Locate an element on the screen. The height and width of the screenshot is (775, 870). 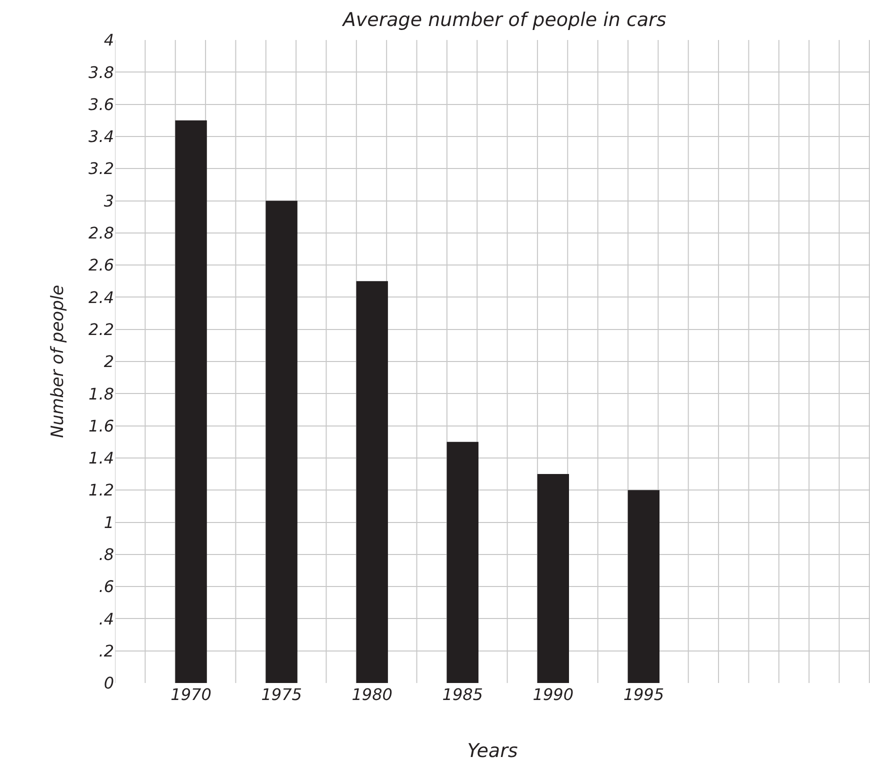
x-axis-title: Years is located at coordinates (492, 751).